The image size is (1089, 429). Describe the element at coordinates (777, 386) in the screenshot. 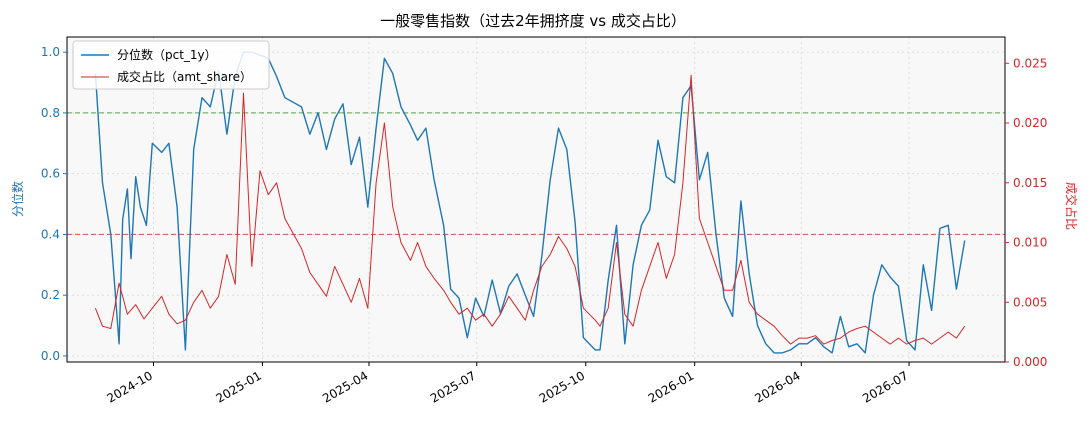

I see `x-tick-label: 2026-04` at that location.